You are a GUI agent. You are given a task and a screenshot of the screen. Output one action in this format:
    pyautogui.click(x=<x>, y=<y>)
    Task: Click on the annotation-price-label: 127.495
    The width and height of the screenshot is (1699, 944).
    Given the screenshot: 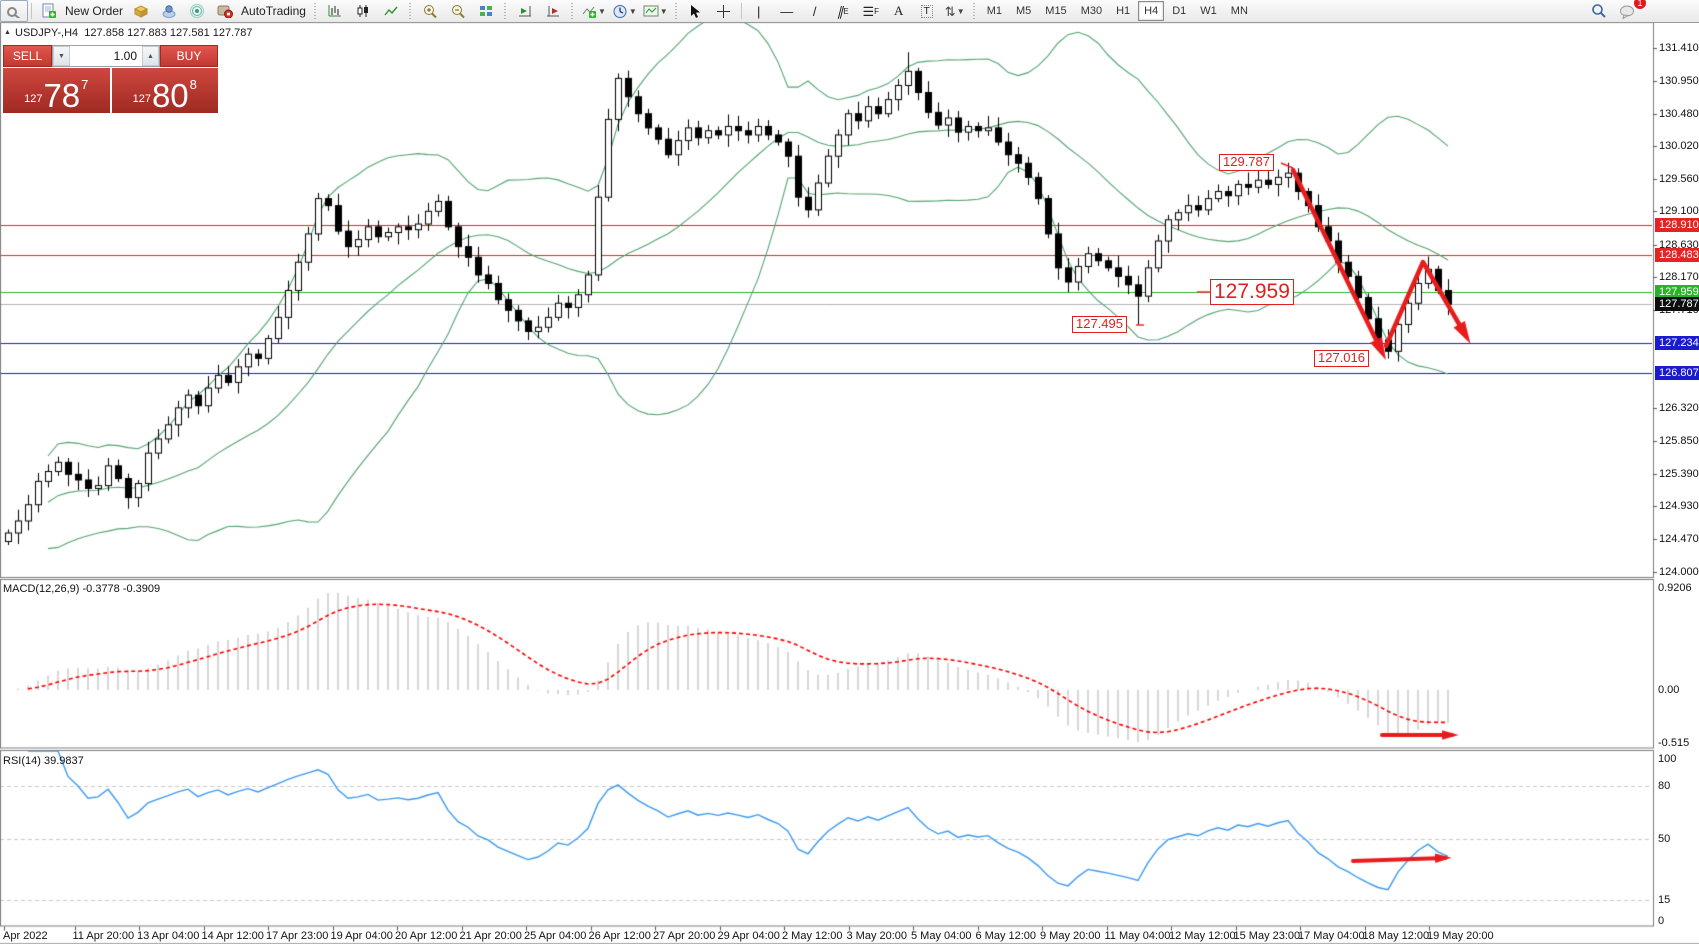 What is the action you would take?
    pyautogui.click(x=1099, y=324)
    